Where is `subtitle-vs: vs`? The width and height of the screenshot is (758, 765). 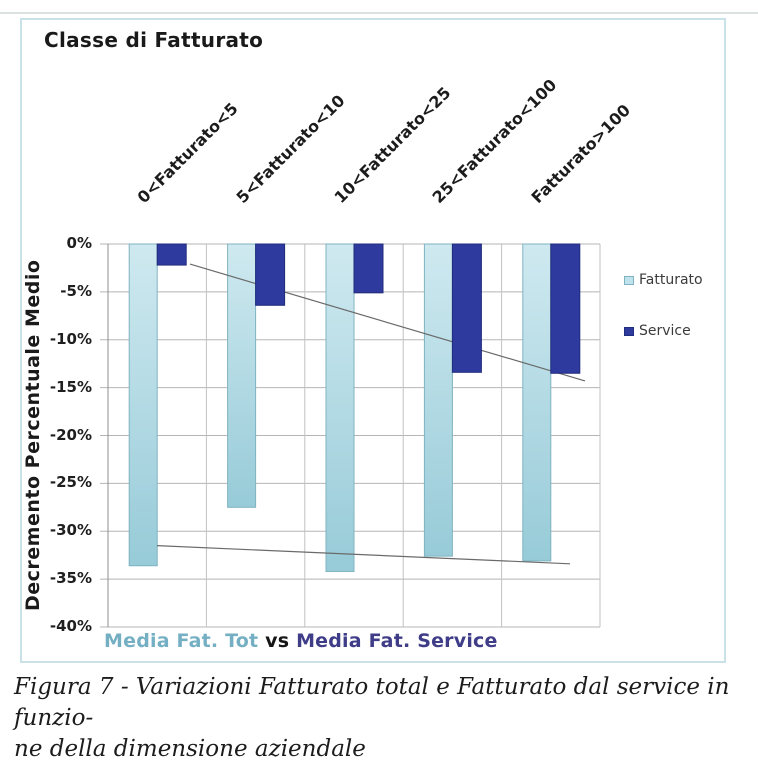 subtitle-vs: vs is located at coordinates (277, 641).